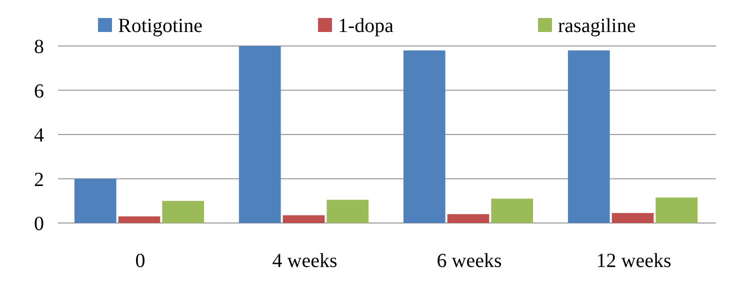 Image resolution: width=734 pixels, height=283 pixels. I want to click on y-tick-label: 6, so click(39, 91).